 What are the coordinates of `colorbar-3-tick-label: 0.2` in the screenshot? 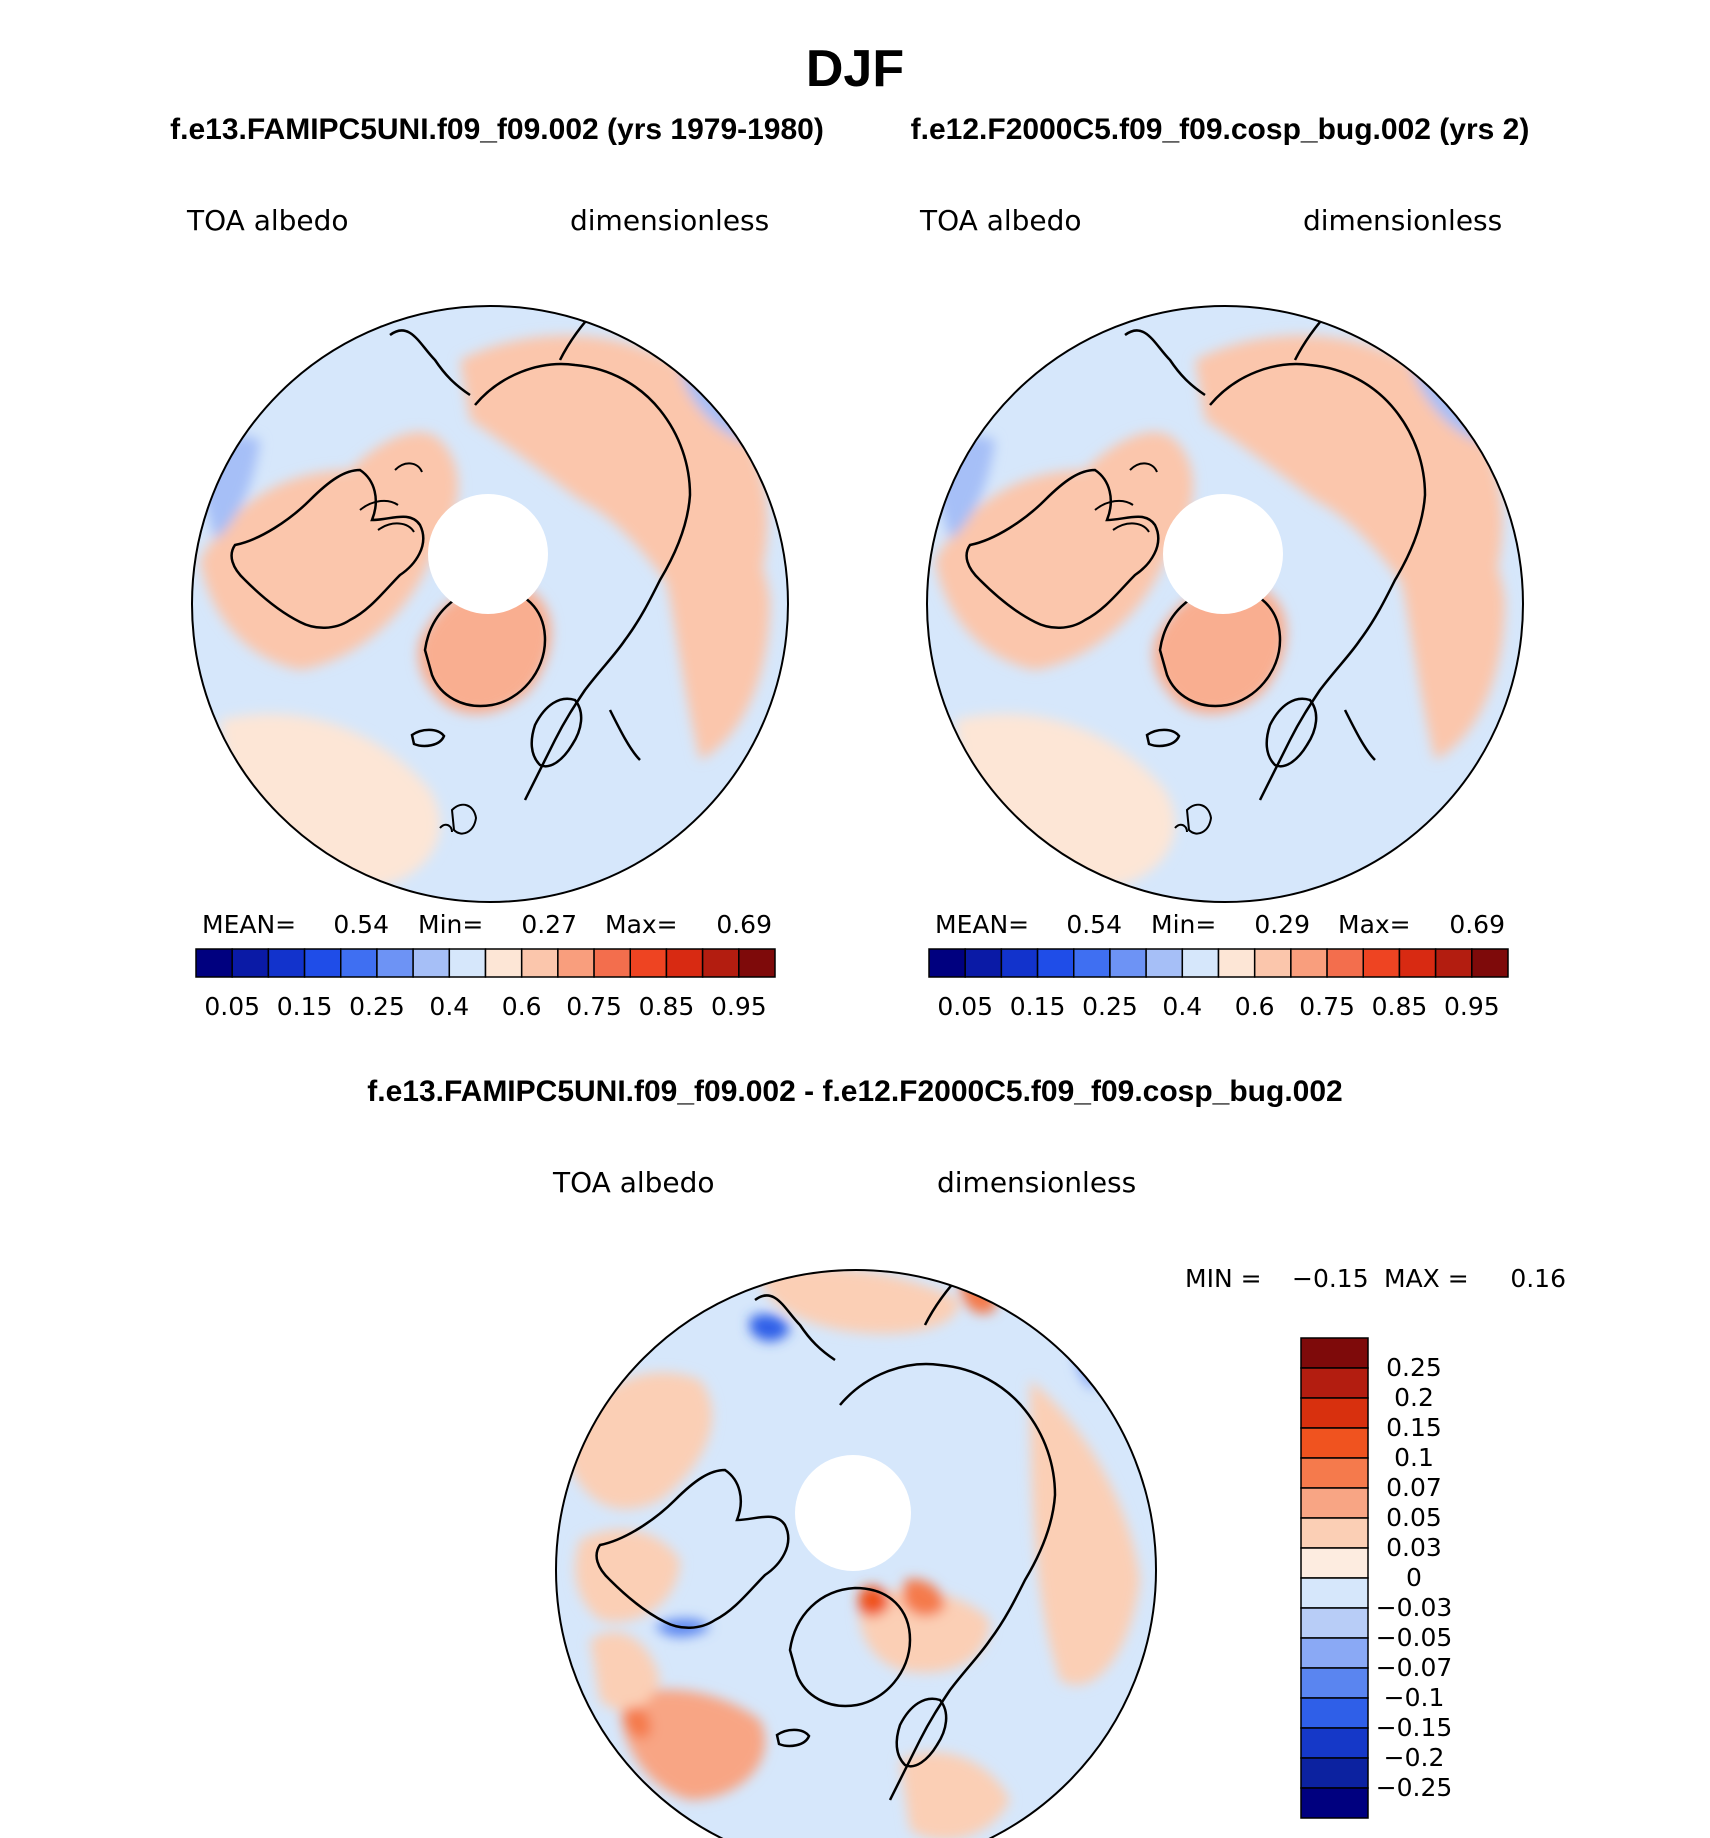 It's located at (1414, 1397).